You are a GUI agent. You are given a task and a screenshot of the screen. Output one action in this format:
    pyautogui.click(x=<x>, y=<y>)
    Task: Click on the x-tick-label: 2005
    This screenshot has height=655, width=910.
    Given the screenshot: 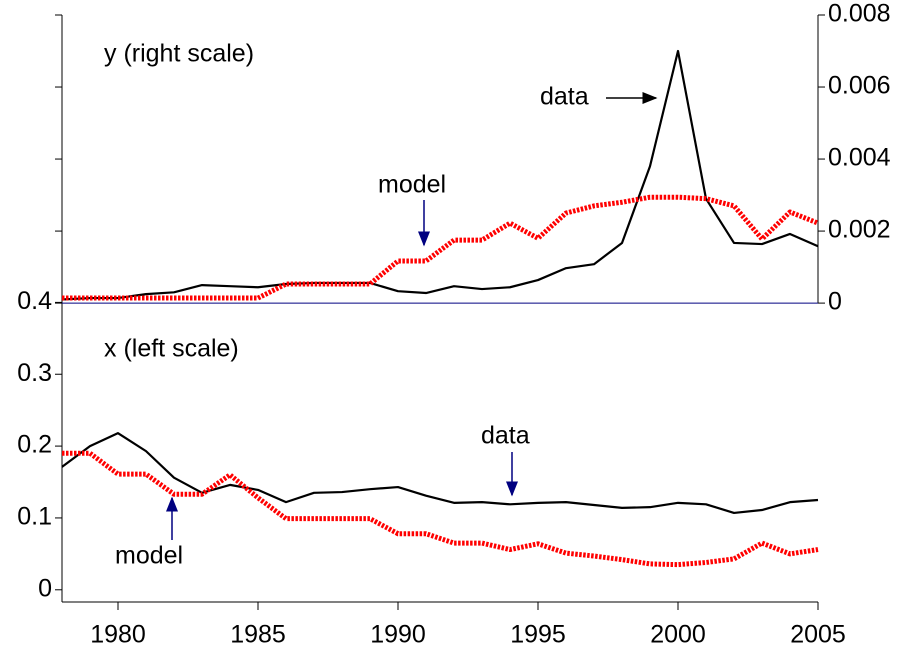 What is the action you would take?
    pyautogui.click(x=818, y=635)
    